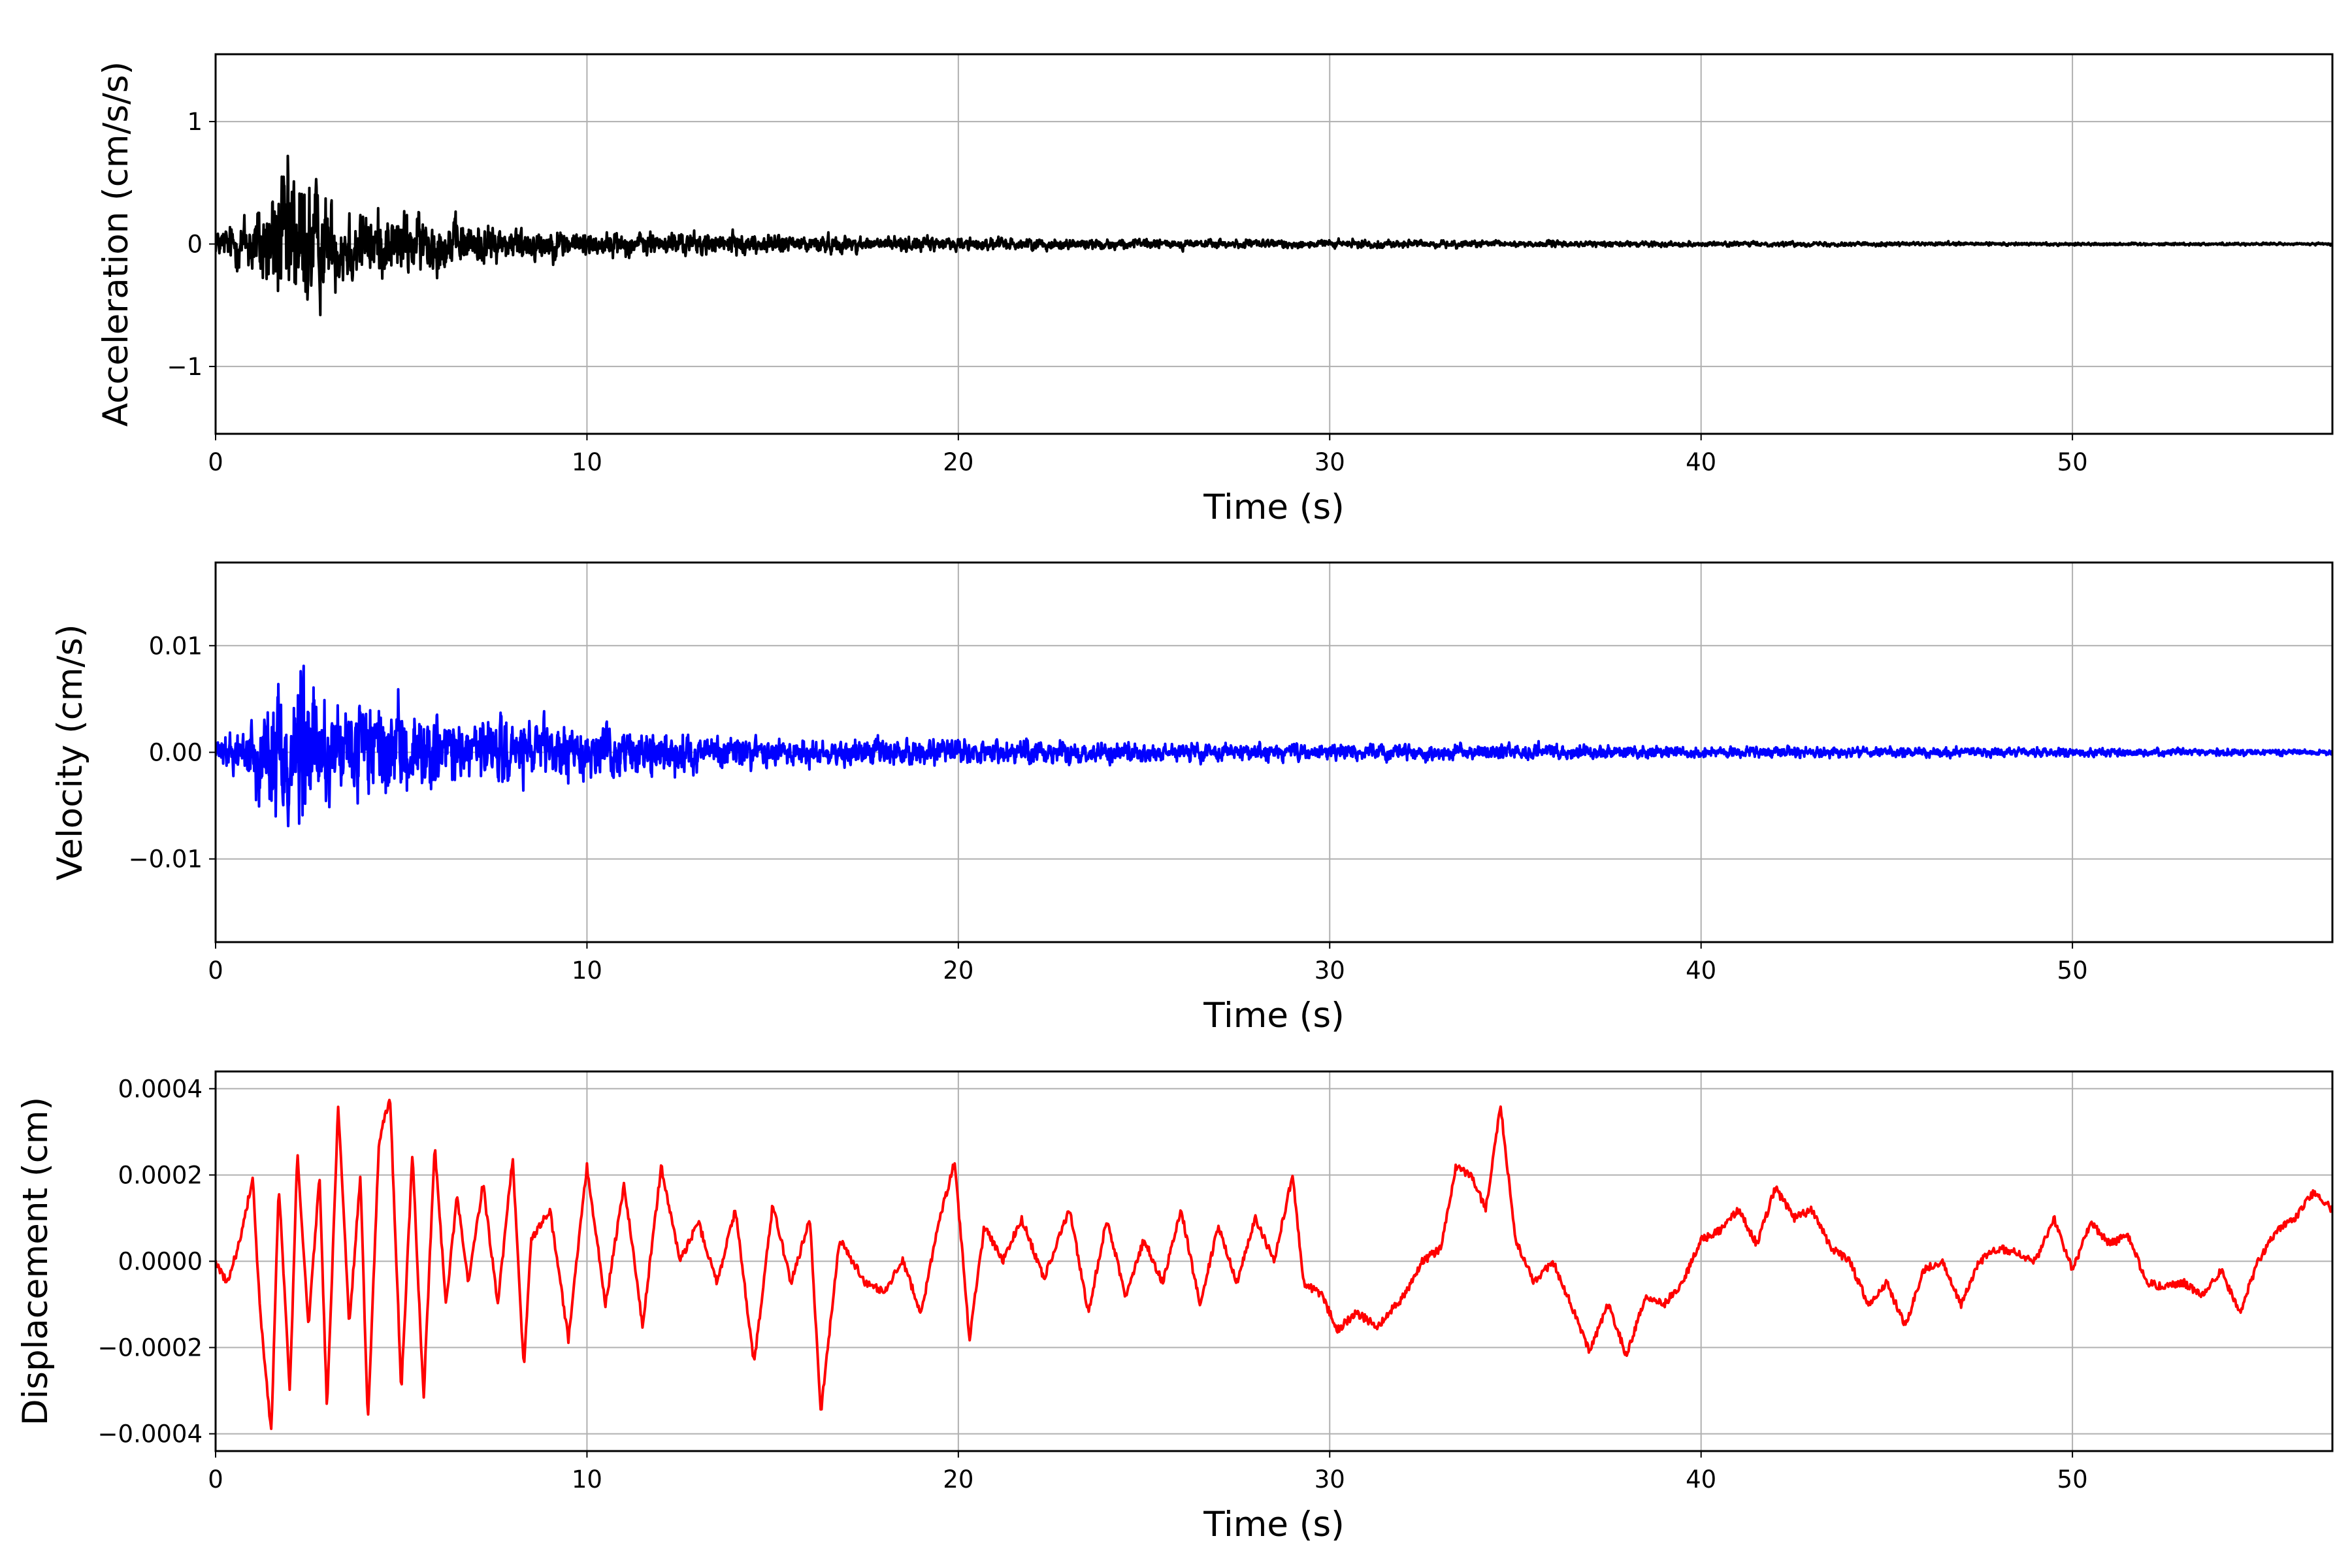 The width and height of the screenshot is (2352, 1568). I want to click on velocity-xtick-label: 20, so click(958, 970).